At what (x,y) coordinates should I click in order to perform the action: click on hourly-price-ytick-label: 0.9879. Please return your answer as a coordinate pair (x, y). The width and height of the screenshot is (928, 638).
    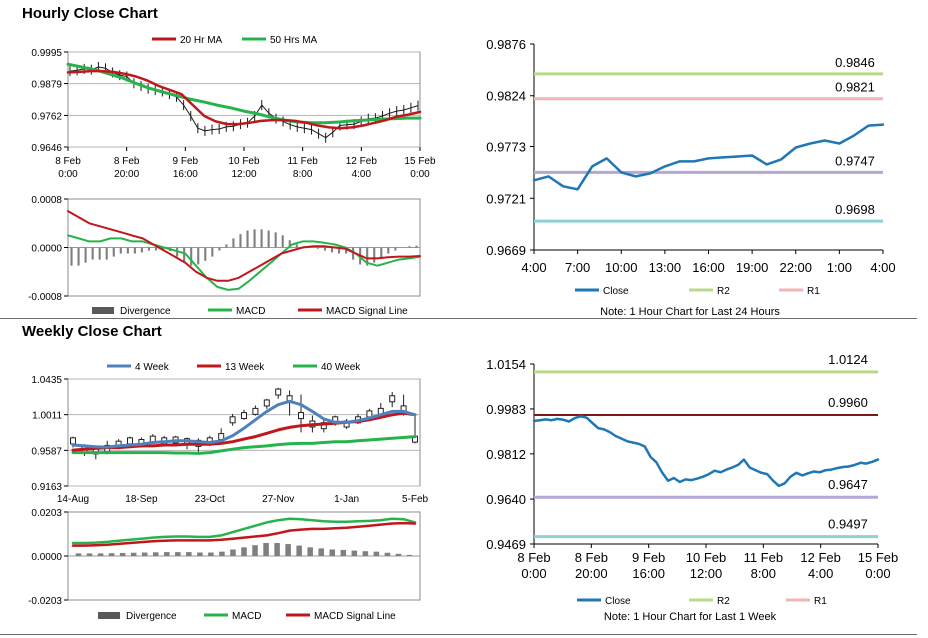
    Looking at the image, I should click on (46, 85).